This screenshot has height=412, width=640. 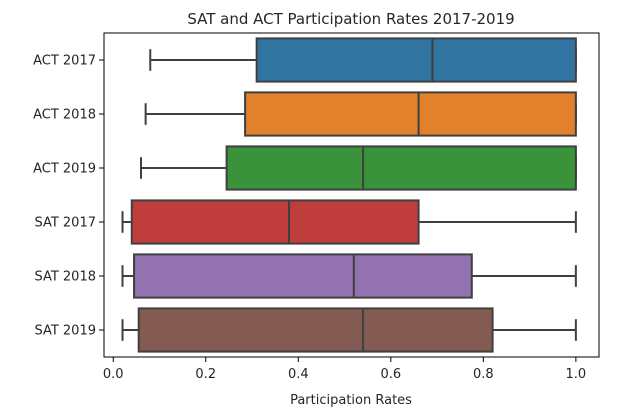 I want to click on x-axis-label: Participation Rates, so click(x=351, y=400).